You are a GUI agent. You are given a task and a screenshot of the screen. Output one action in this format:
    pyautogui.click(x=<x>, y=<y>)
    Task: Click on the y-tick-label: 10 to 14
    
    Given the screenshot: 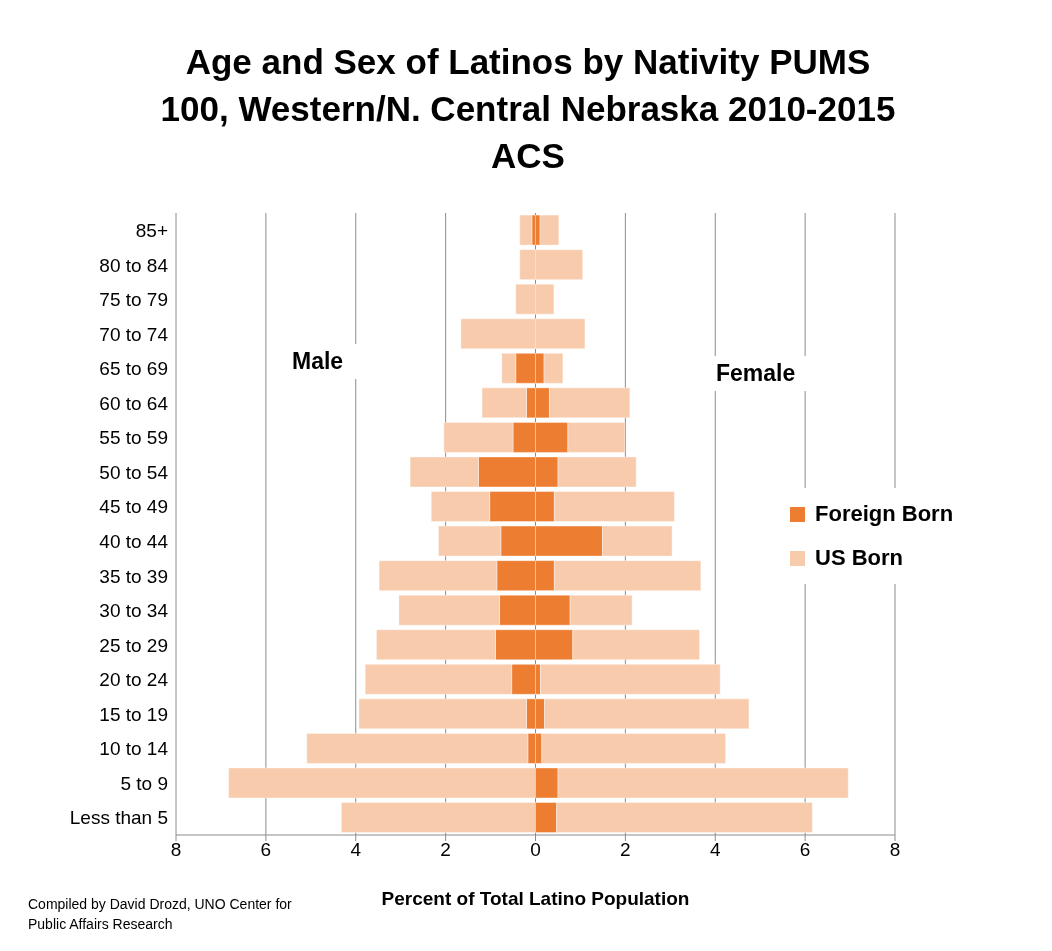 What is the action you would take?
    pyautogui.click(x=134, y=749)
    